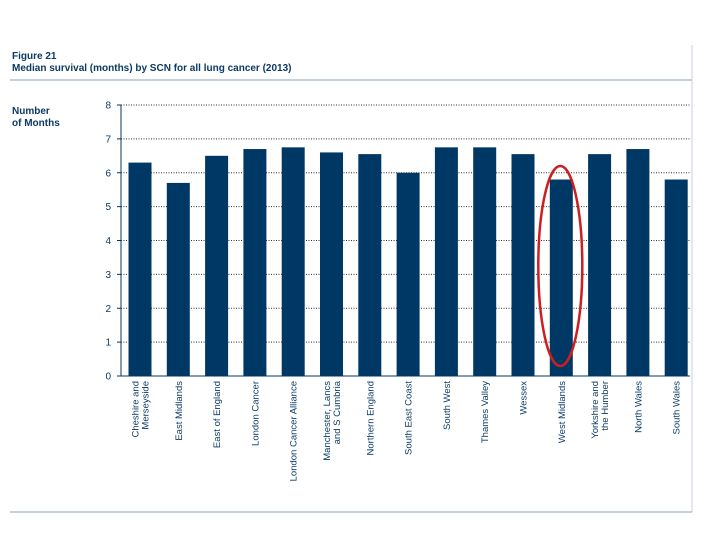 The height and width of the screenshot is (540, 720). I want to click on y-tick-label: 1, so click(108, 343).